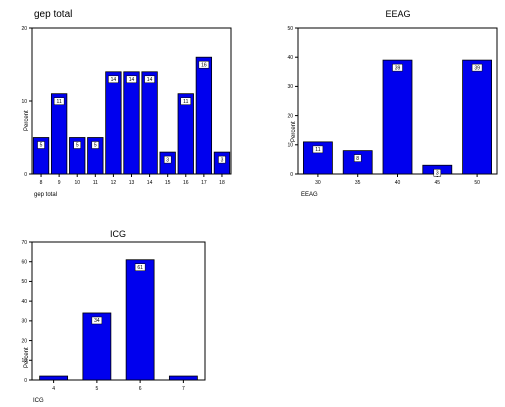  I want to click on data-label: 34, so click(97, 321).